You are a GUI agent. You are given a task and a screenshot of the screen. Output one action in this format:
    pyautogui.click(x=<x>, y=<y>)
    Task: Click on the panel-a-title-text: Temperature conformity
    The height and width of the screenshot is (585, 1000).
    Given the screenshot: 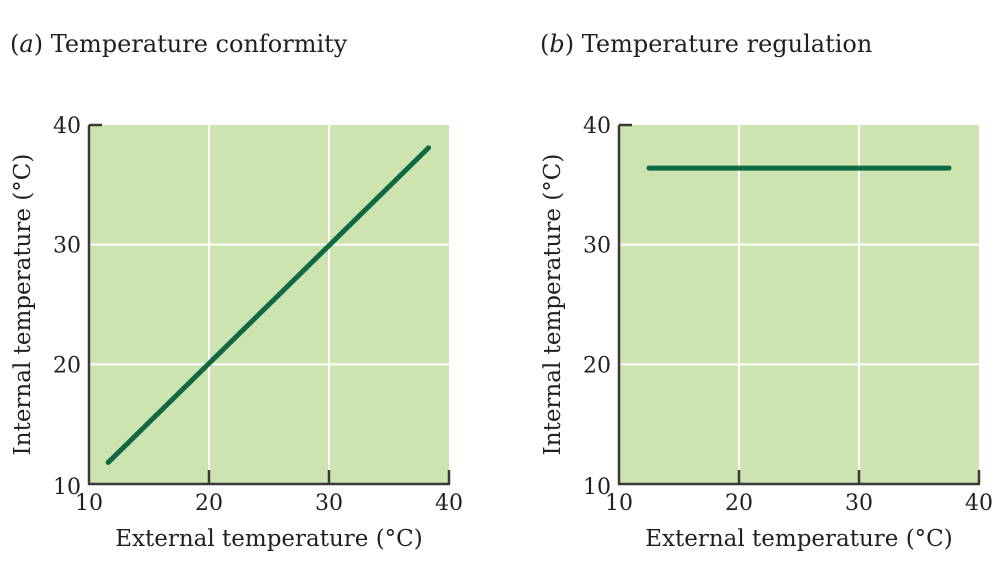 What is the action you would take?
    pyautogui.click(x=199, y=44)
    